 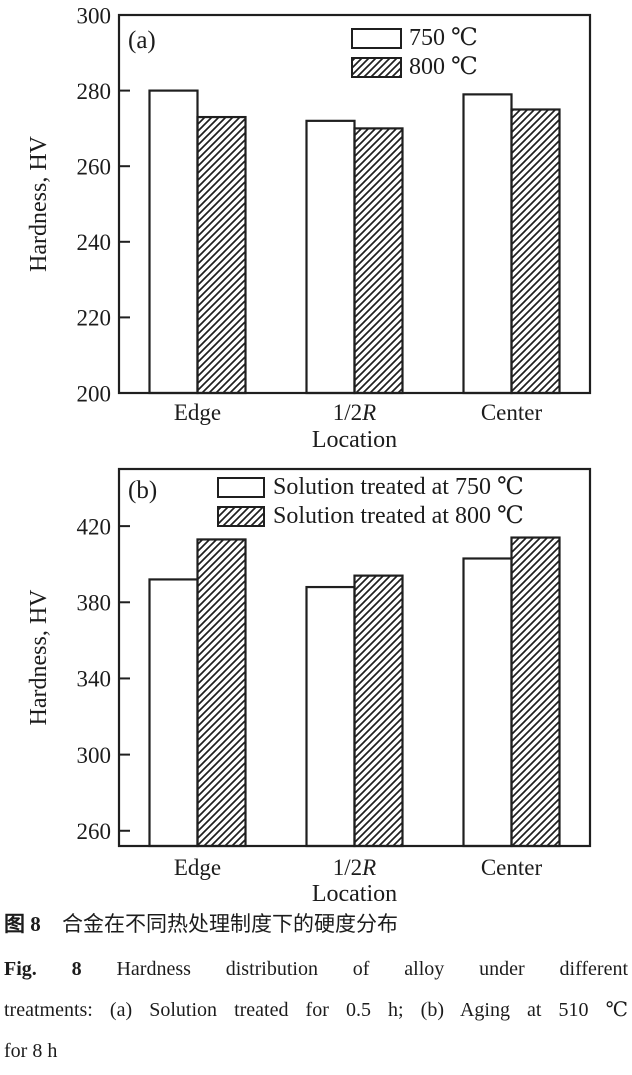 What do you see at coordinates (230, 924) in the screenshot?
I see `caption-cn-text: 合金在不同热处理制度下的硬度分布` at bounding box center [230, 924].